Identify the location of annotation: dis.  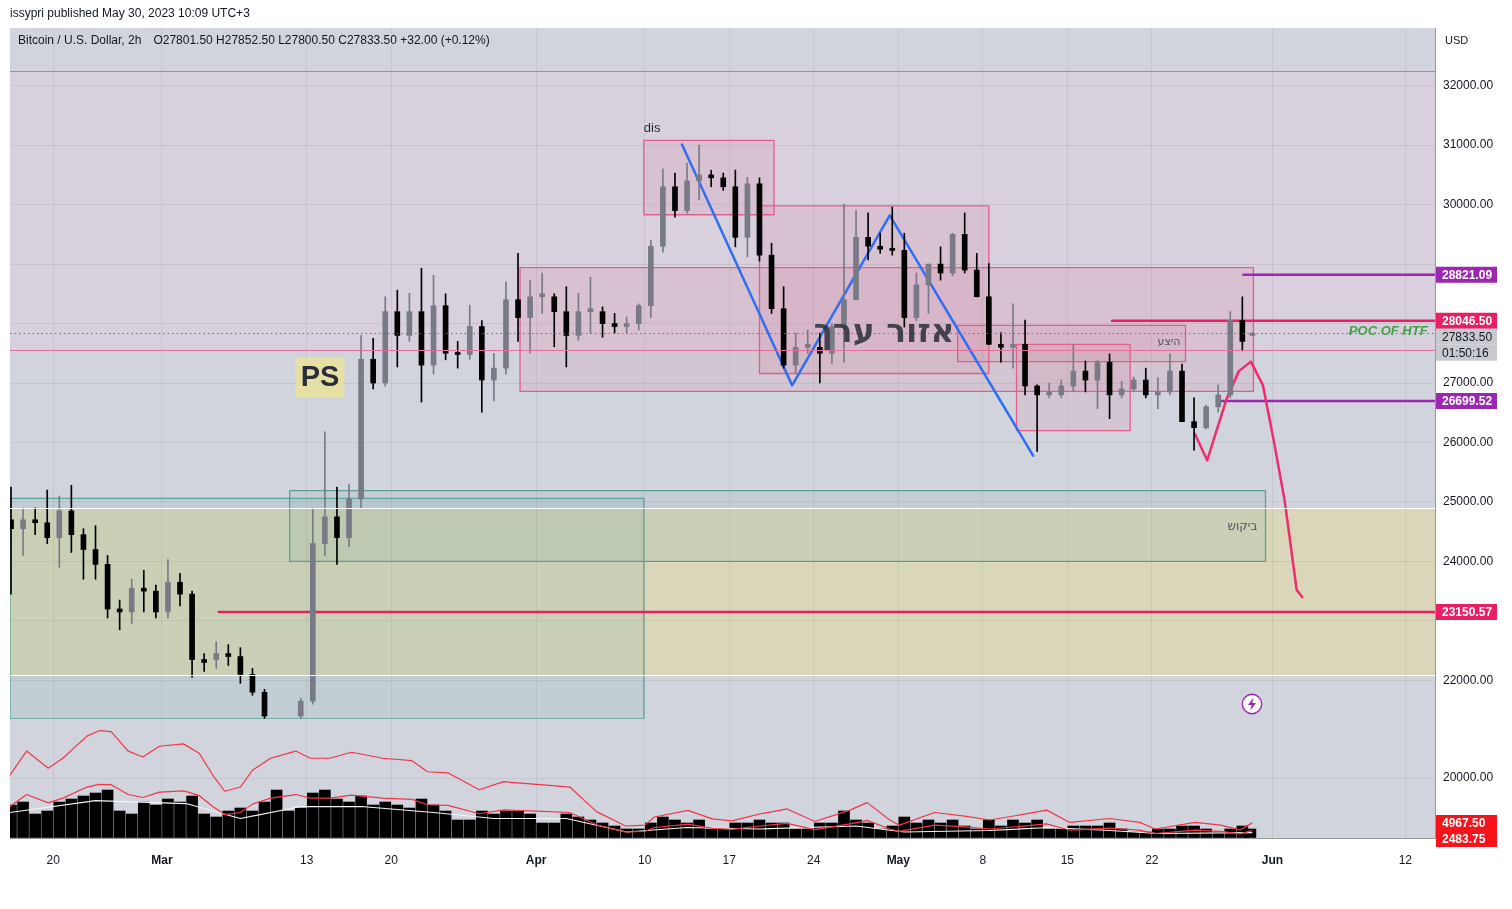
(652, 128).